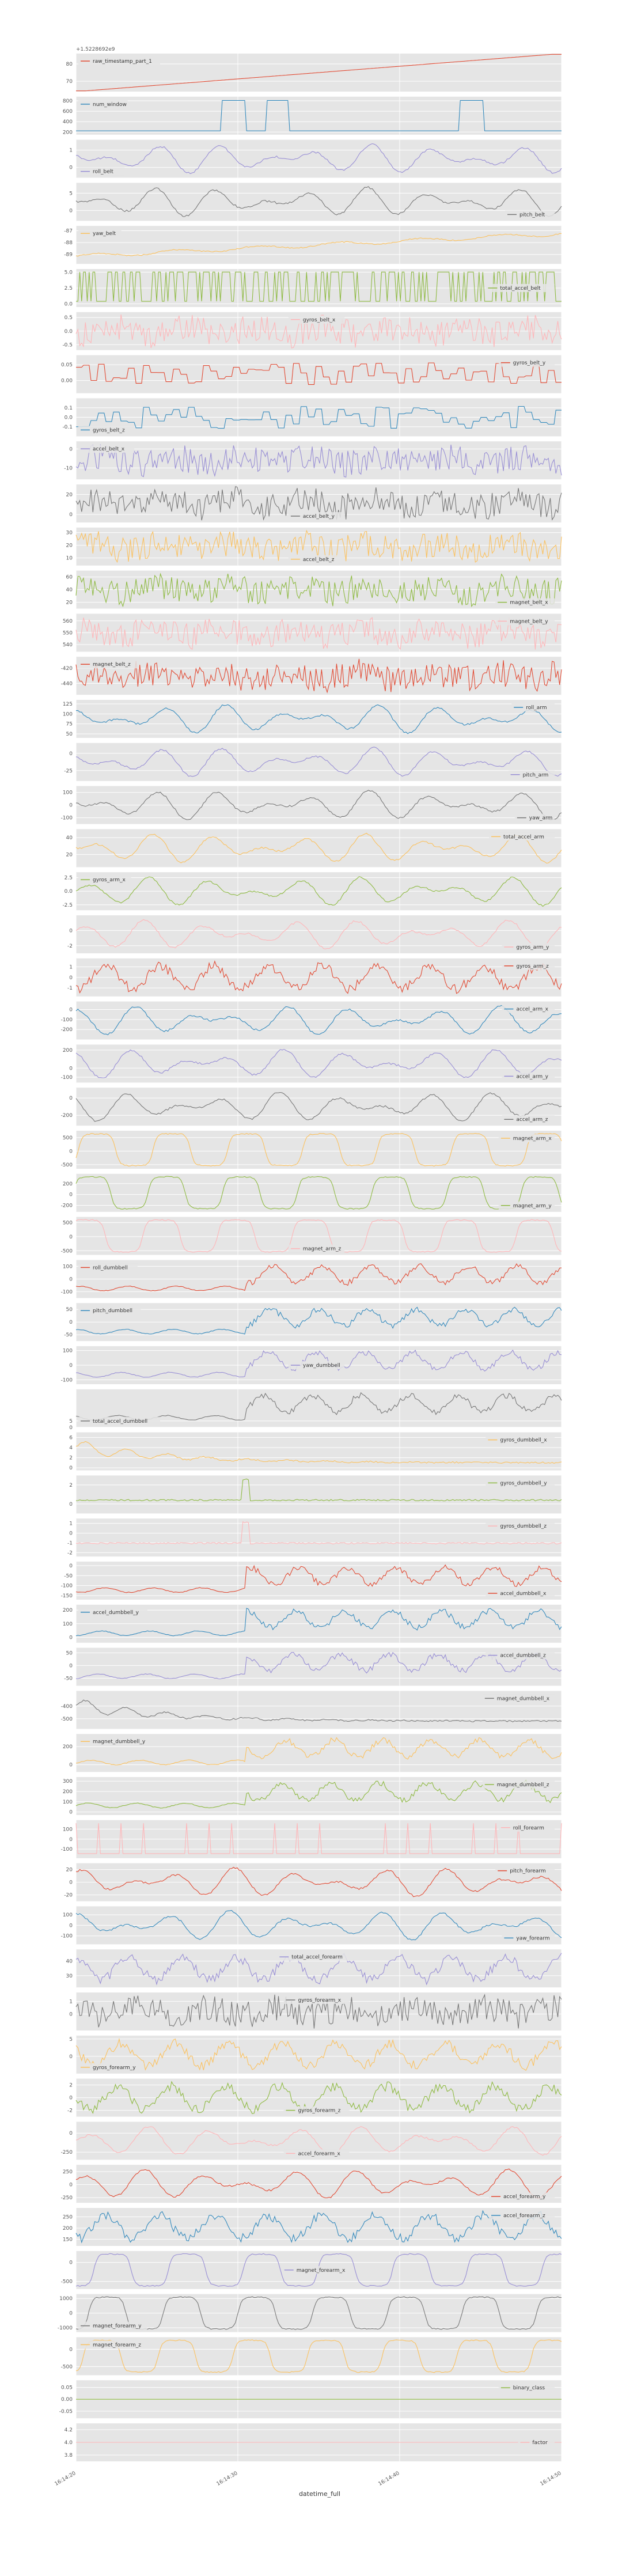 This screenshot has height=2576, width=622. I want to click on legend-label: gyros_arm_x, so click(109, 880).